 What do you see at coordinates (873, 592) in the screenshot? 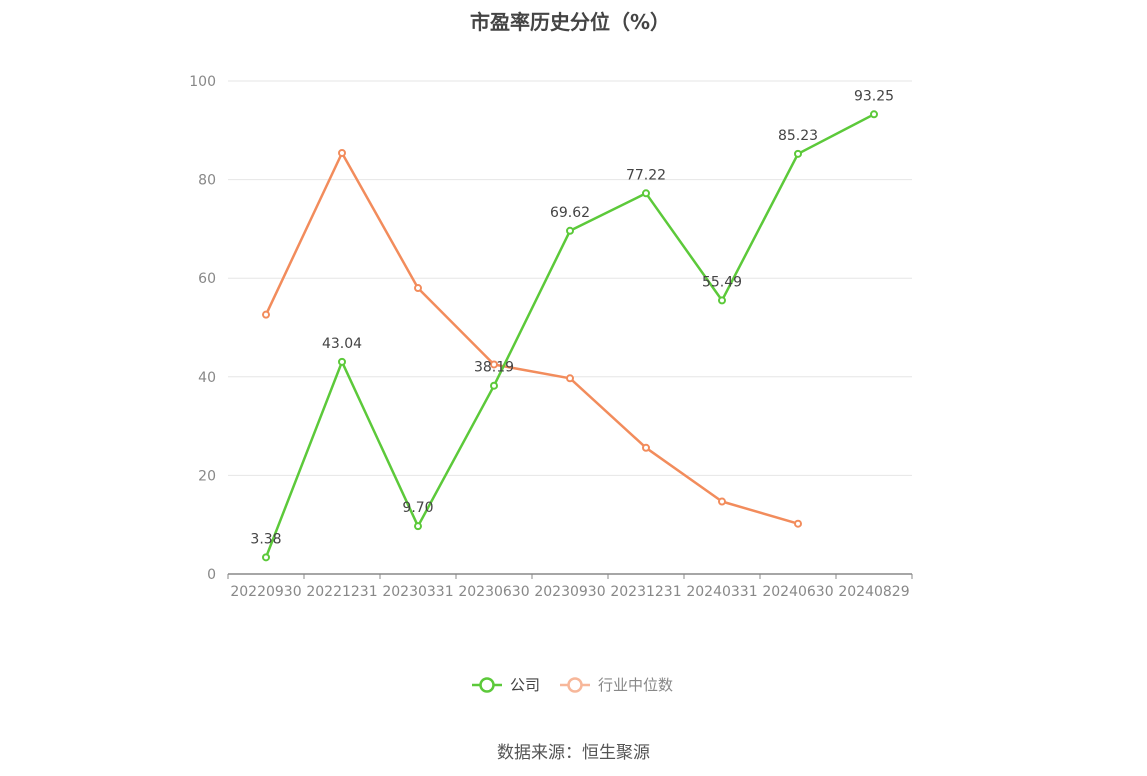
I see `x-tick-label: 20240829` at bounding box center [873, 592].